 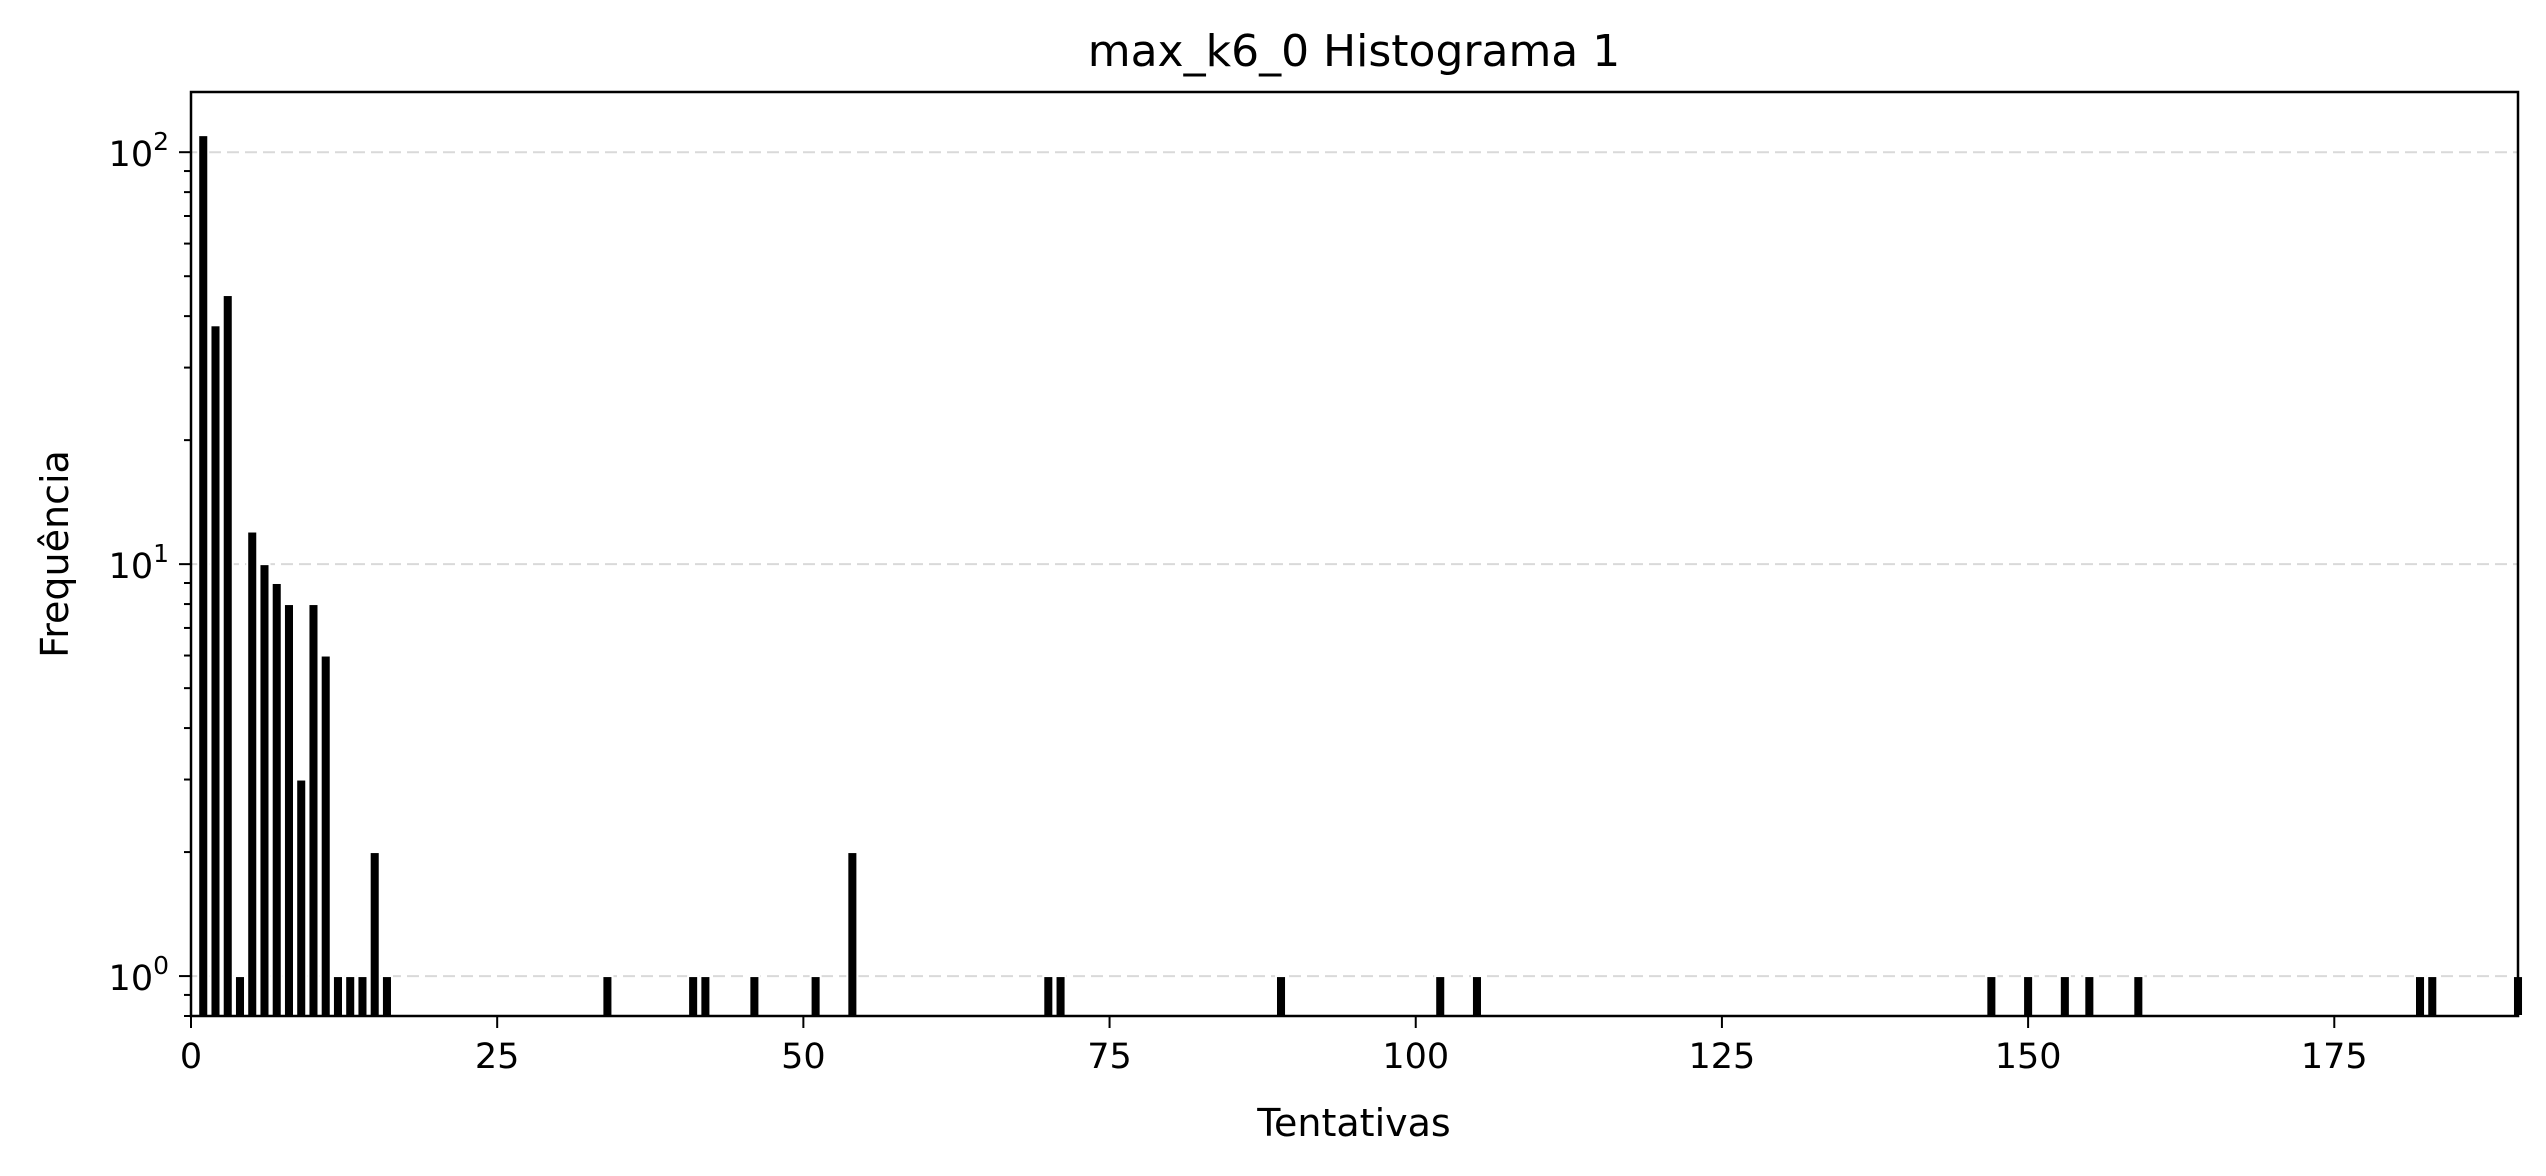 What do you see at coordinates (1354, 51) in the screenshot?
I see `chart-title: max_k6_0 Histograma 1` at bounding box center [1354, 51].